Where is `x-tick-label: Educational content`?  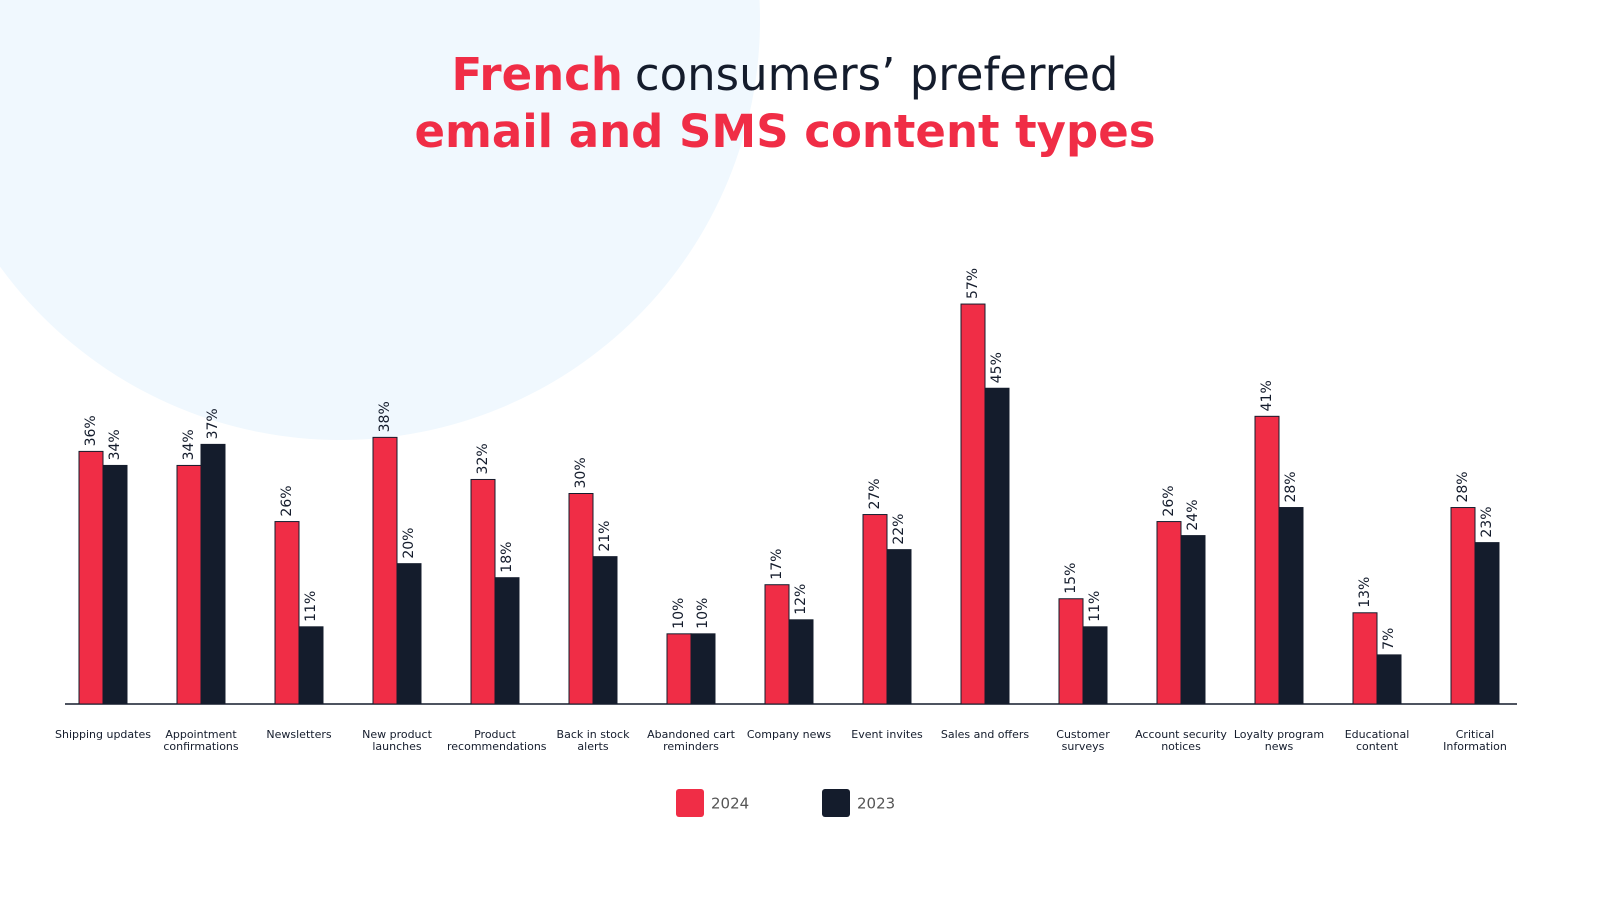
x-tick-label: Educational content is located at coordinates (1377, 740).